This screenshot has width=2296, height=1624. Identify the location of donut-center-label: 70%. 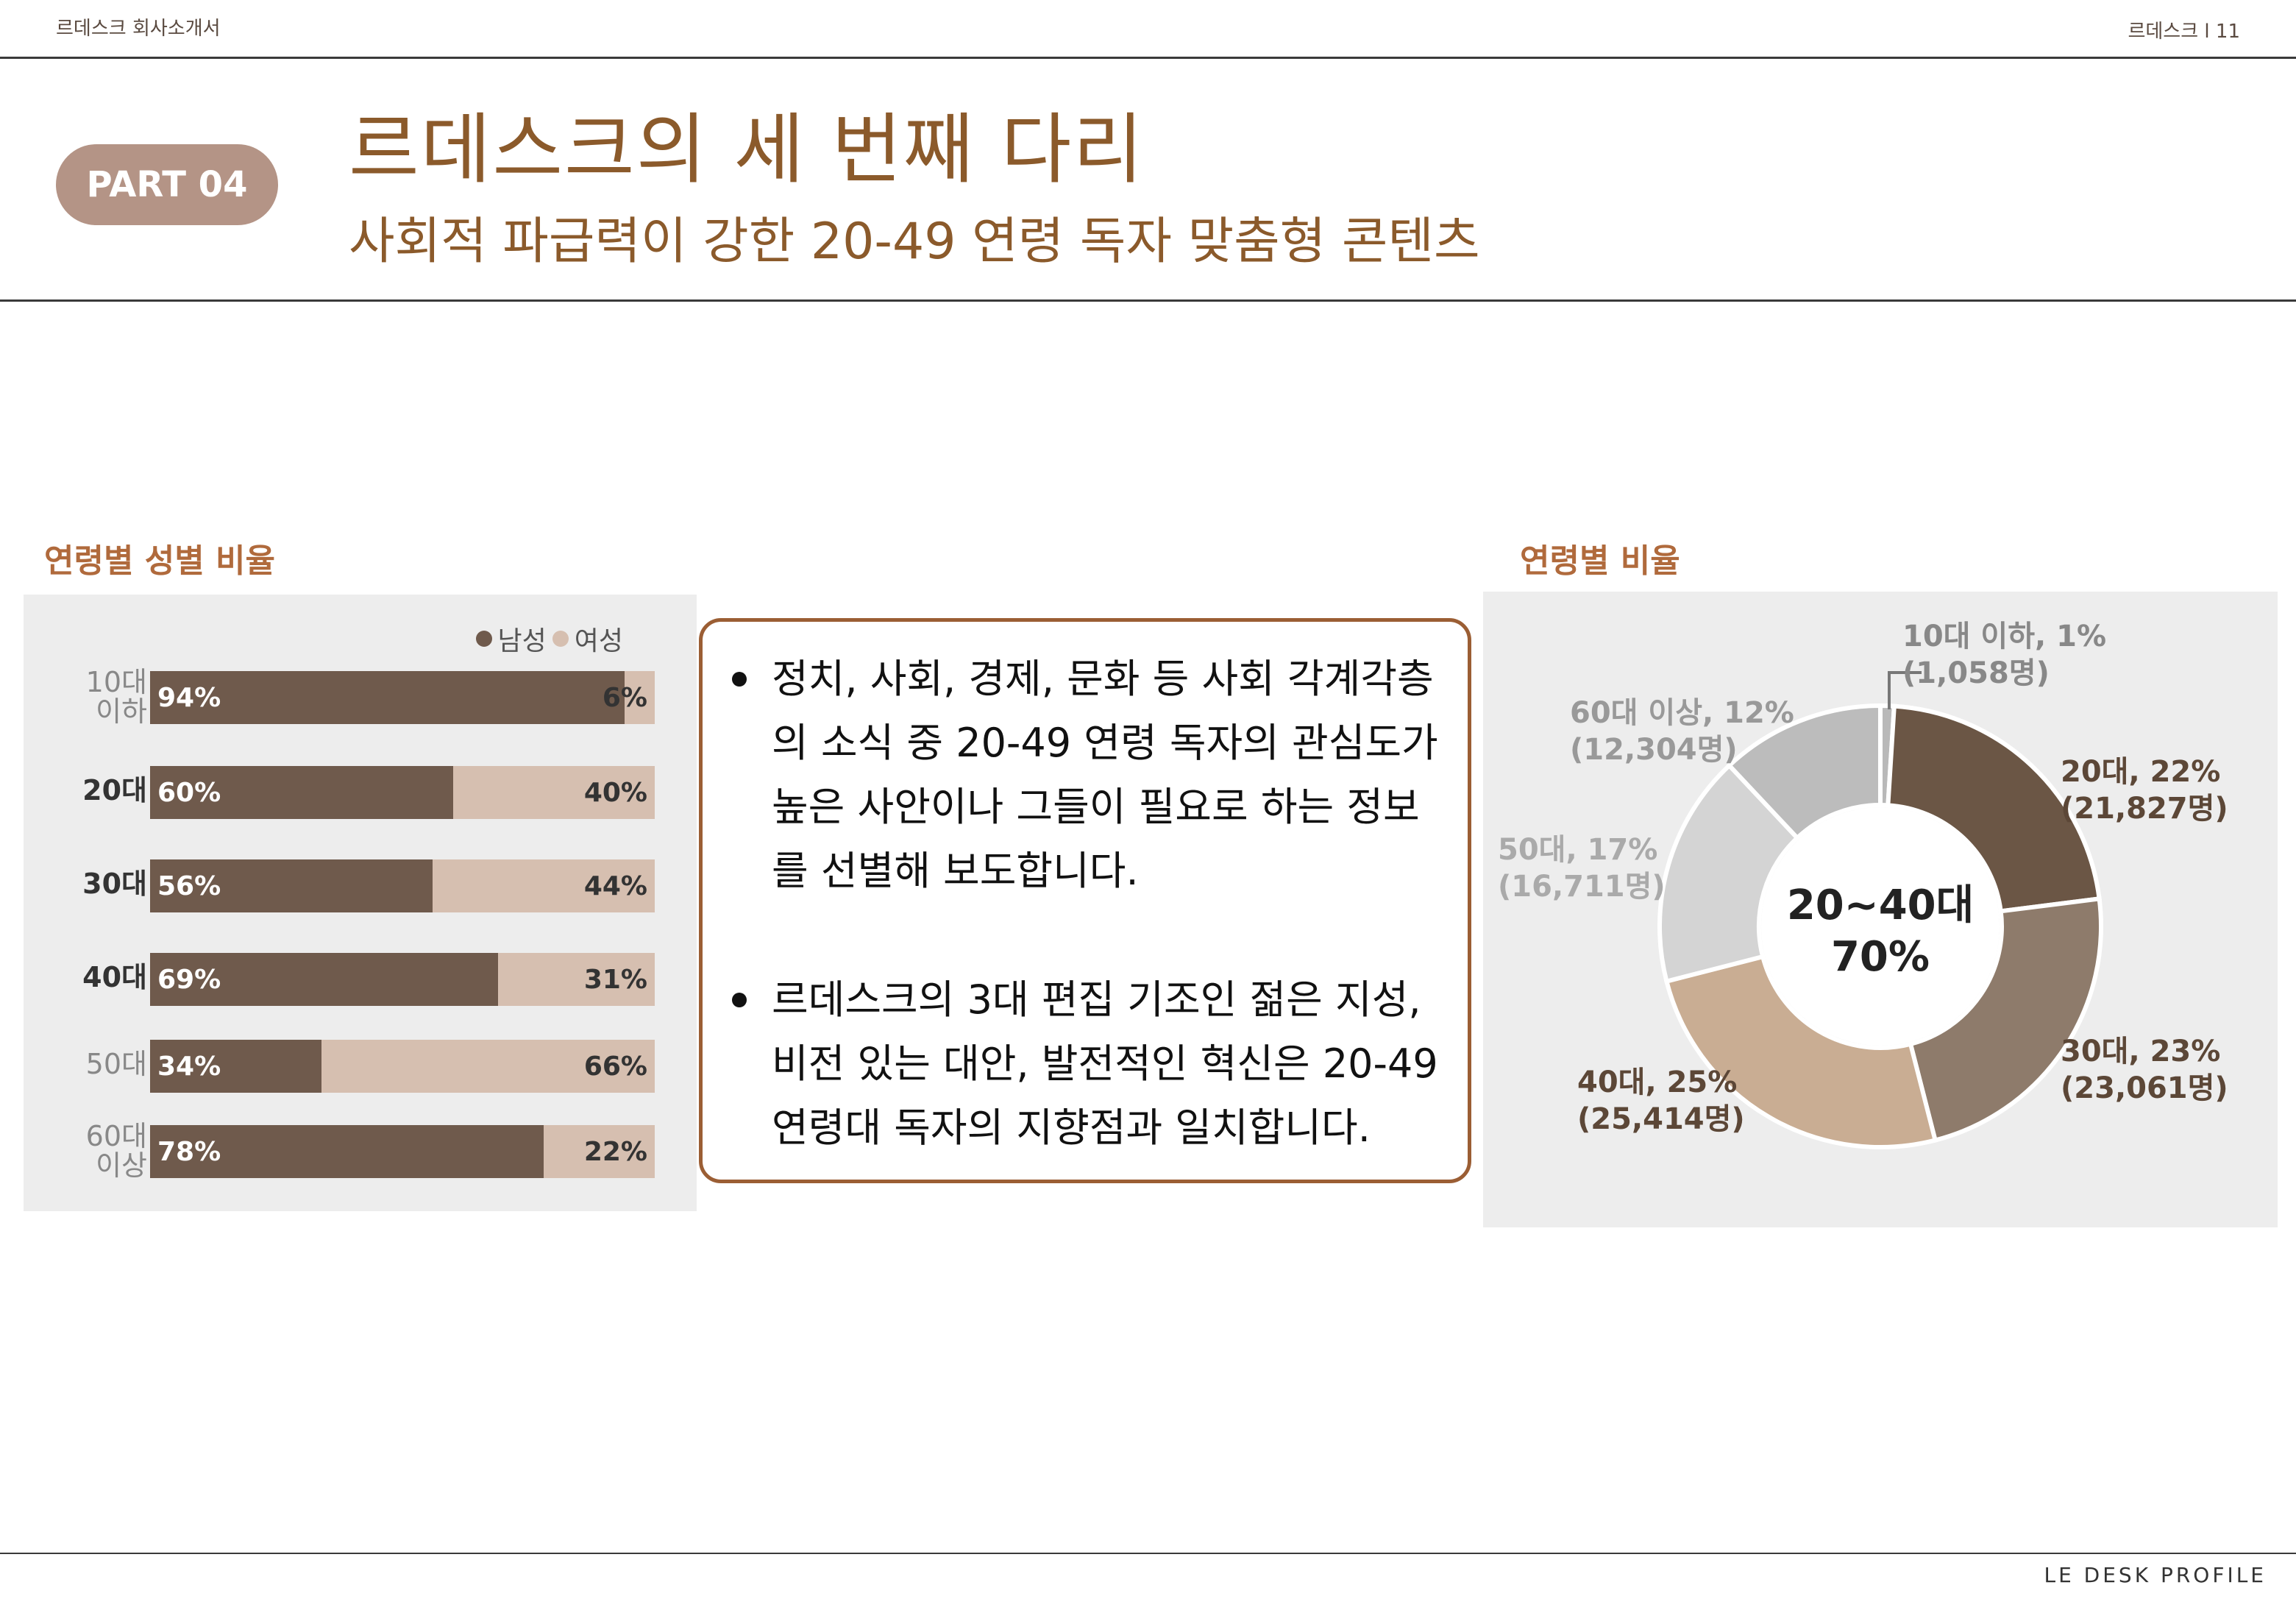
(1880, 957).